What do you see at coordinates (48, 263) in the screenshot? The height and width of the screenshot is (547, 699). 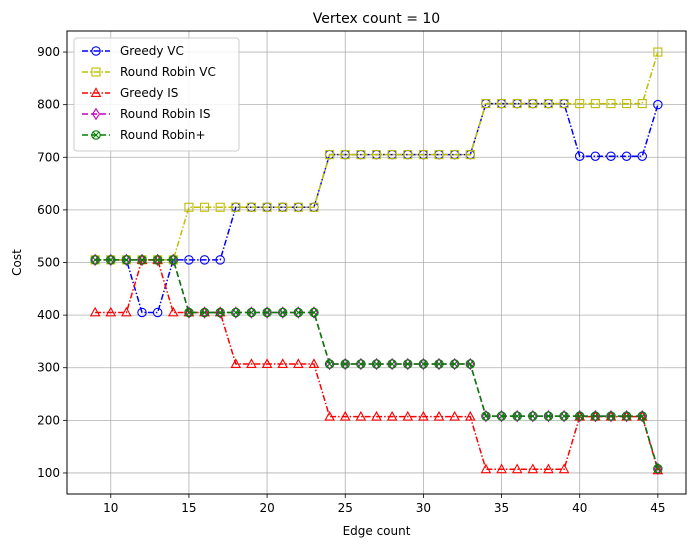 I see `y-tick-label: 500` at bounding box center [48, 263].